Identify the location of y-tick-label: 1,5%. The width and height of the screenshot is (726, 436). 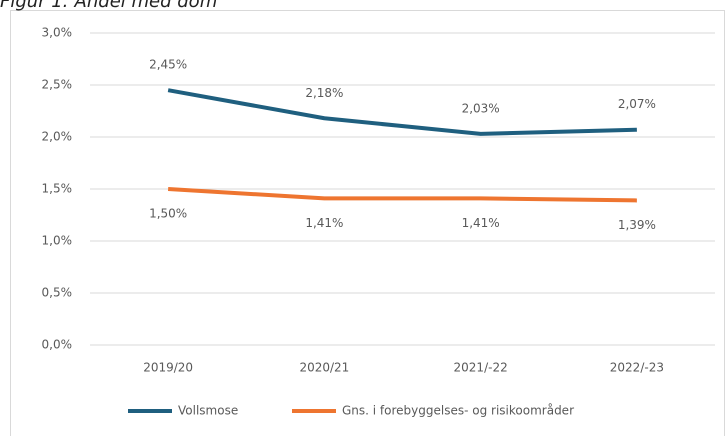
(57, 189).